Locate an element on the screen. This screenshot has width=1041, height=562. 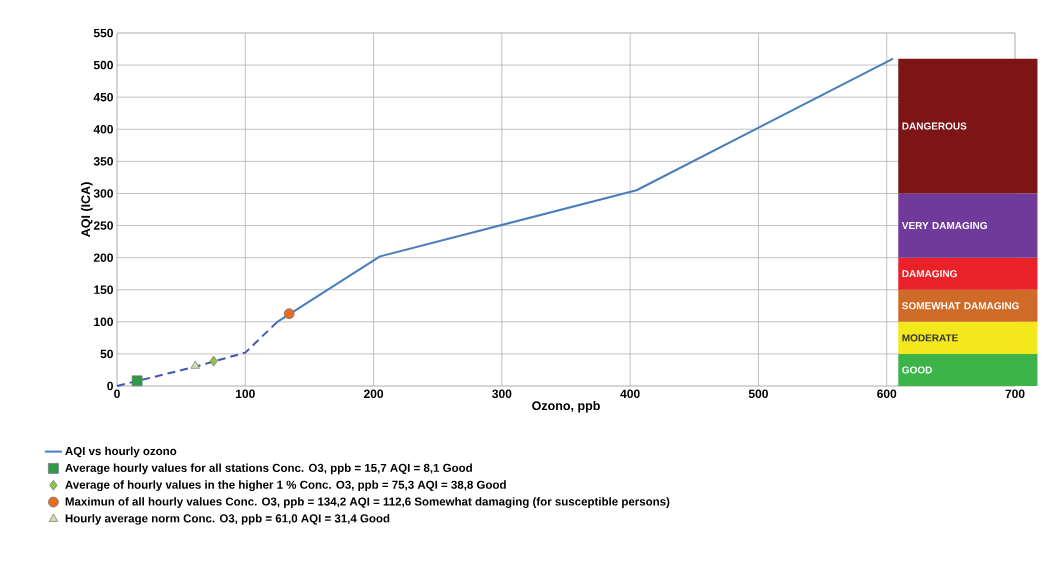
y-tick-label: 300 is located at coordinates (103, 193).